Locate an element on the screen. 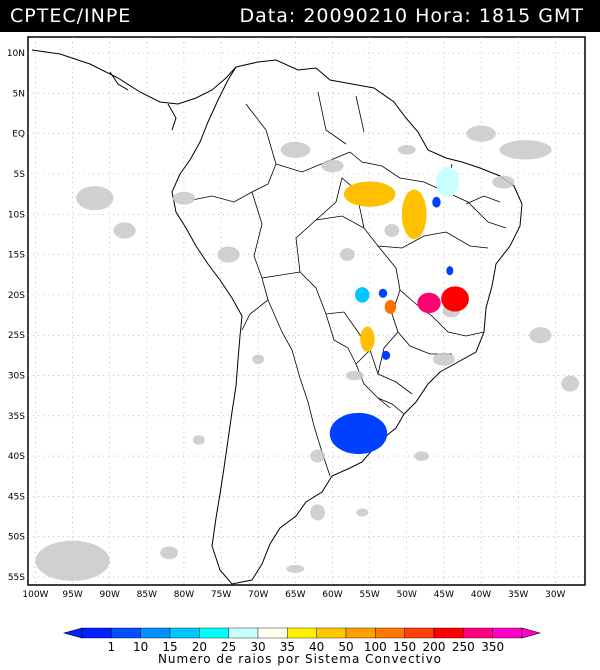 This screenshot has height=670, width=600. latitude-labels: 10N 5N EQ 5S 10S 15S 20S 25S 30S 35S 40S 45S 50S 55S is located at coordinates (16, 316).